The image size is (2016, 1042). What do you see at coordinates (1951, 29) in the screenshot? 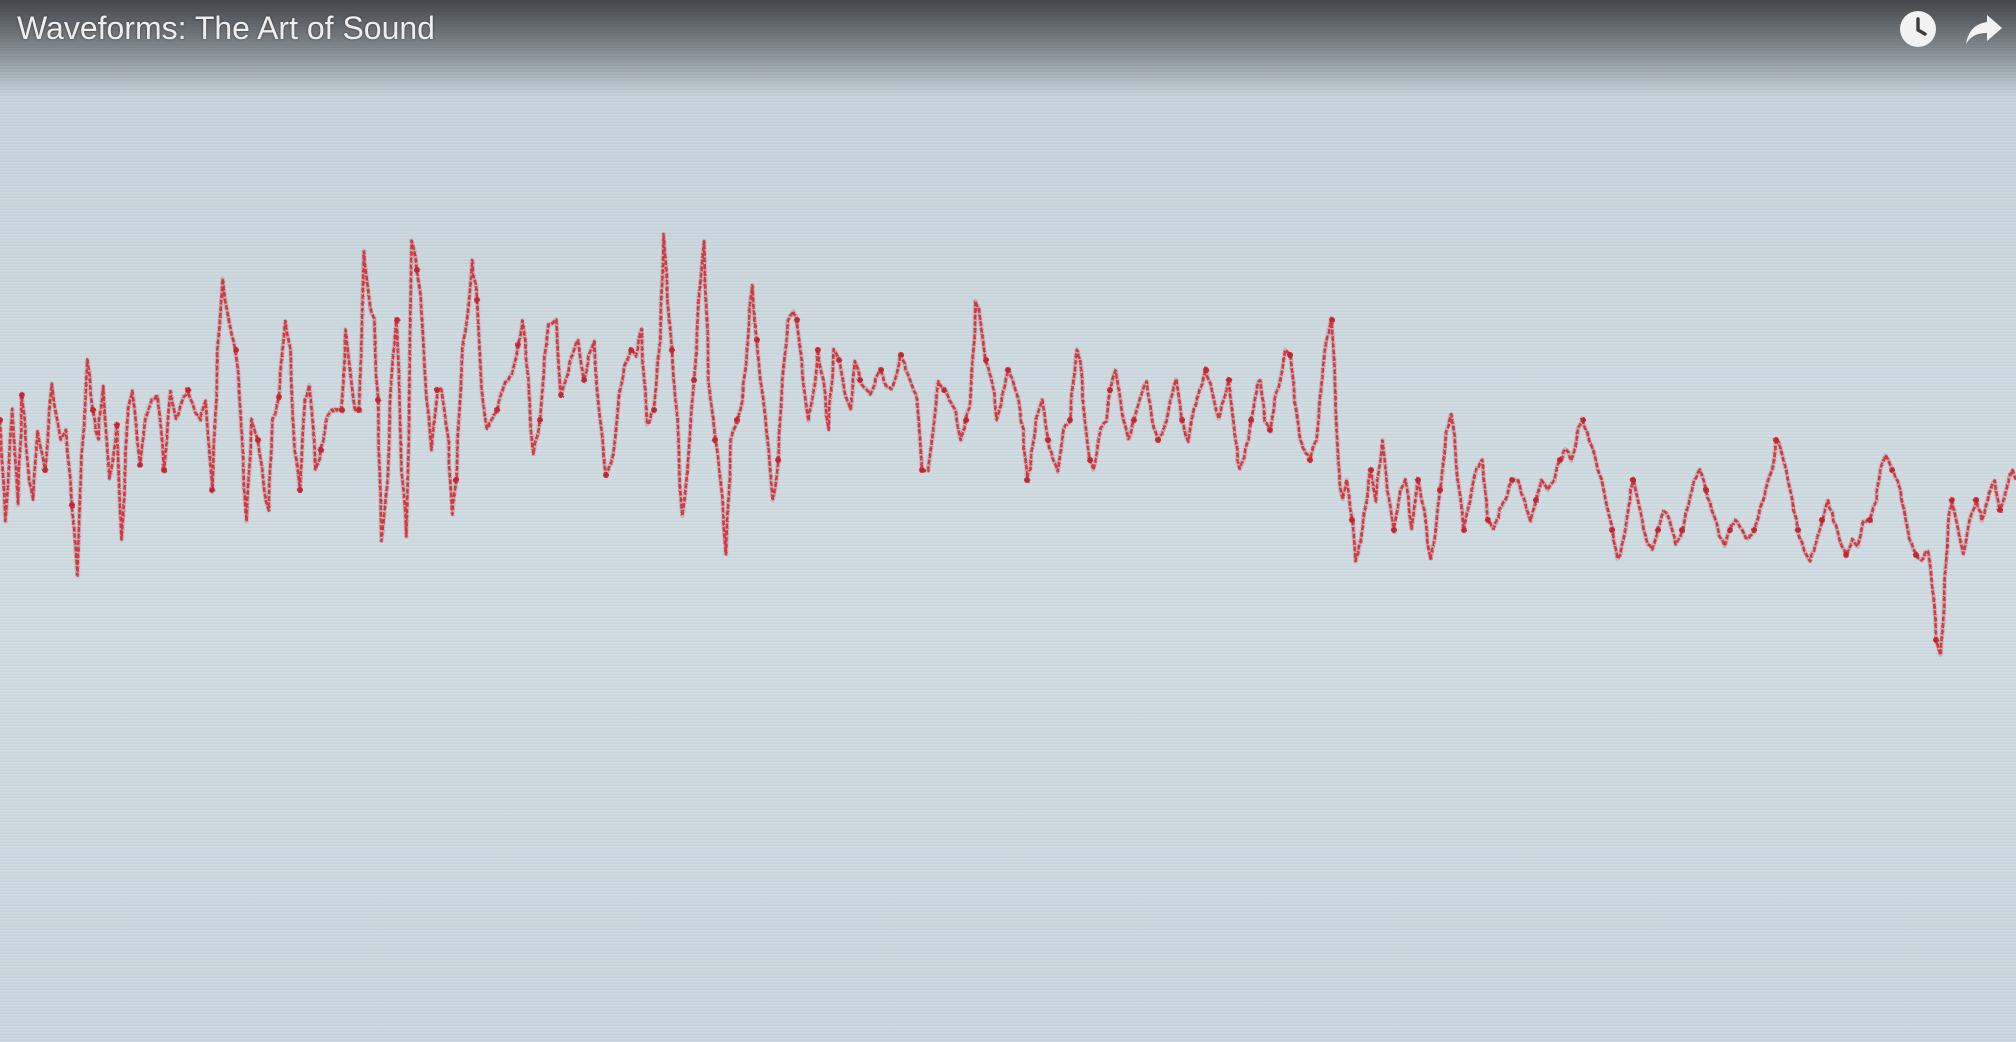
I see `top-controls` at bounding box center [1951, 29].